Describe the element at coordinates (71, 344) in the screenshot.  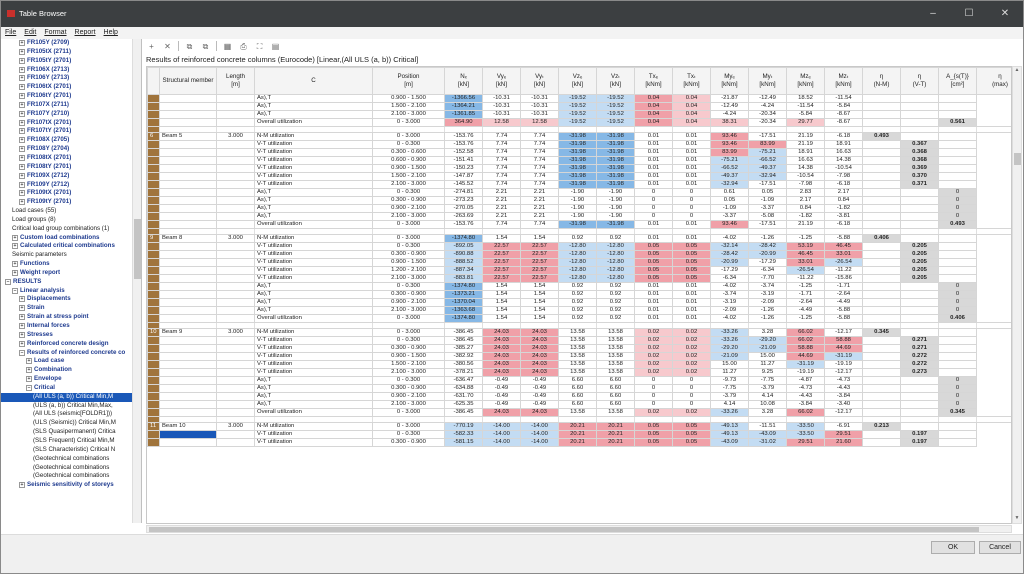
I see `tree-item: + Reinforced concrete design` at that location.